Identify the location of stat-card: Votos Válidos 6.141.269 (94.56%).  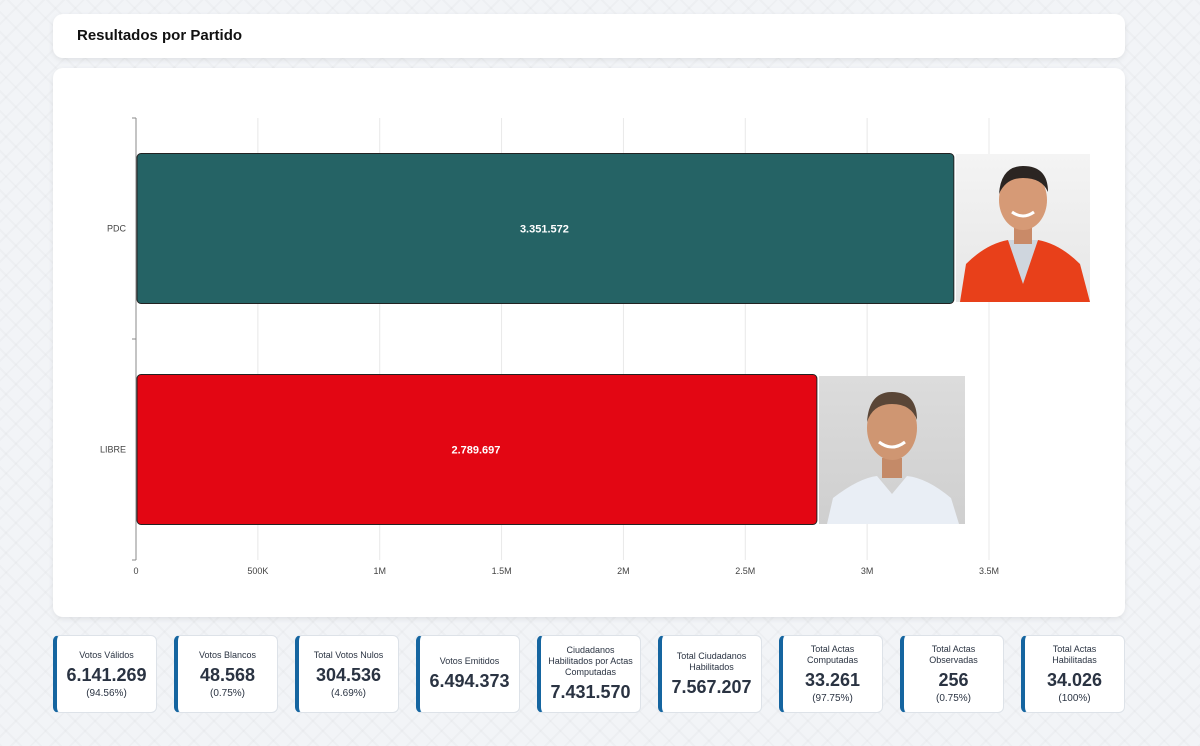
(105, 674).